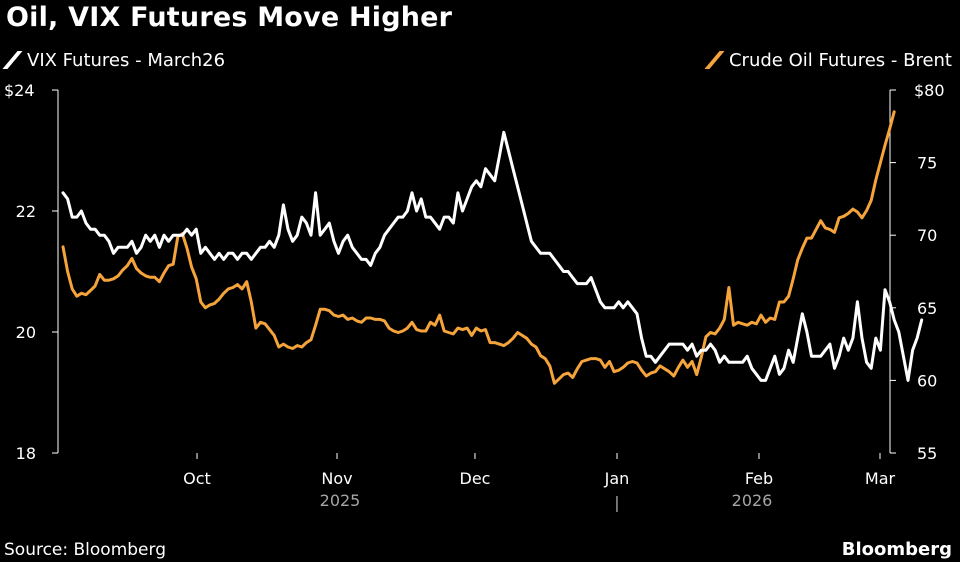 Image resolution: width=960 pixels, height=562 pixels. What do you see at coordinates (475, 478) in the screenshot?
I see `x-axis-tick-label: Dec` at bounding box center [475, 478].